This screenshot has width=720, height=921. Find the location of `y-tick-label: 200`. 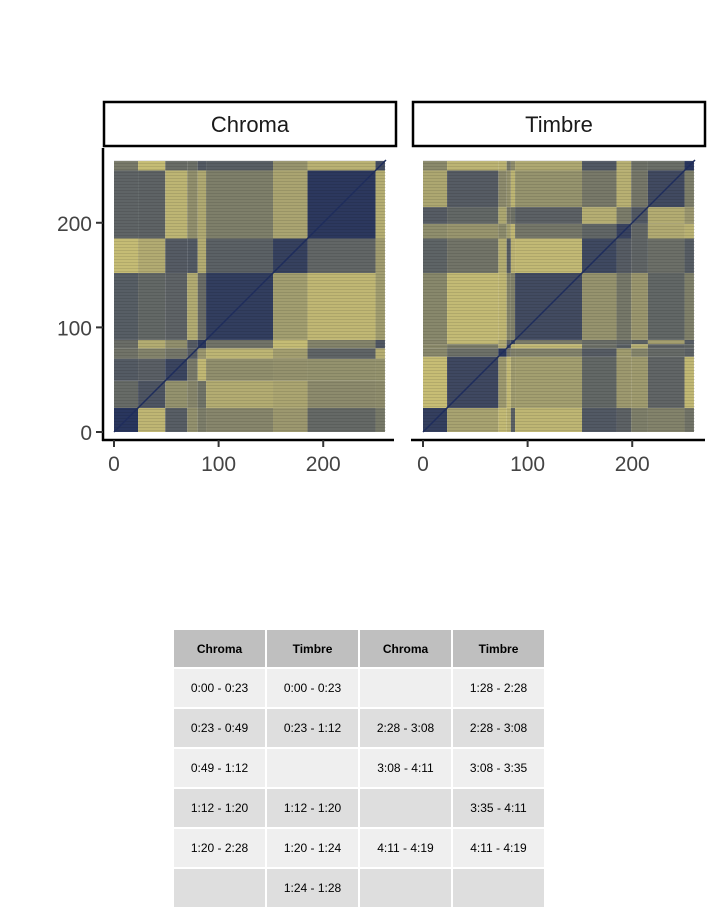

y-tick-label: 200 is located at coordinates (74, 224).